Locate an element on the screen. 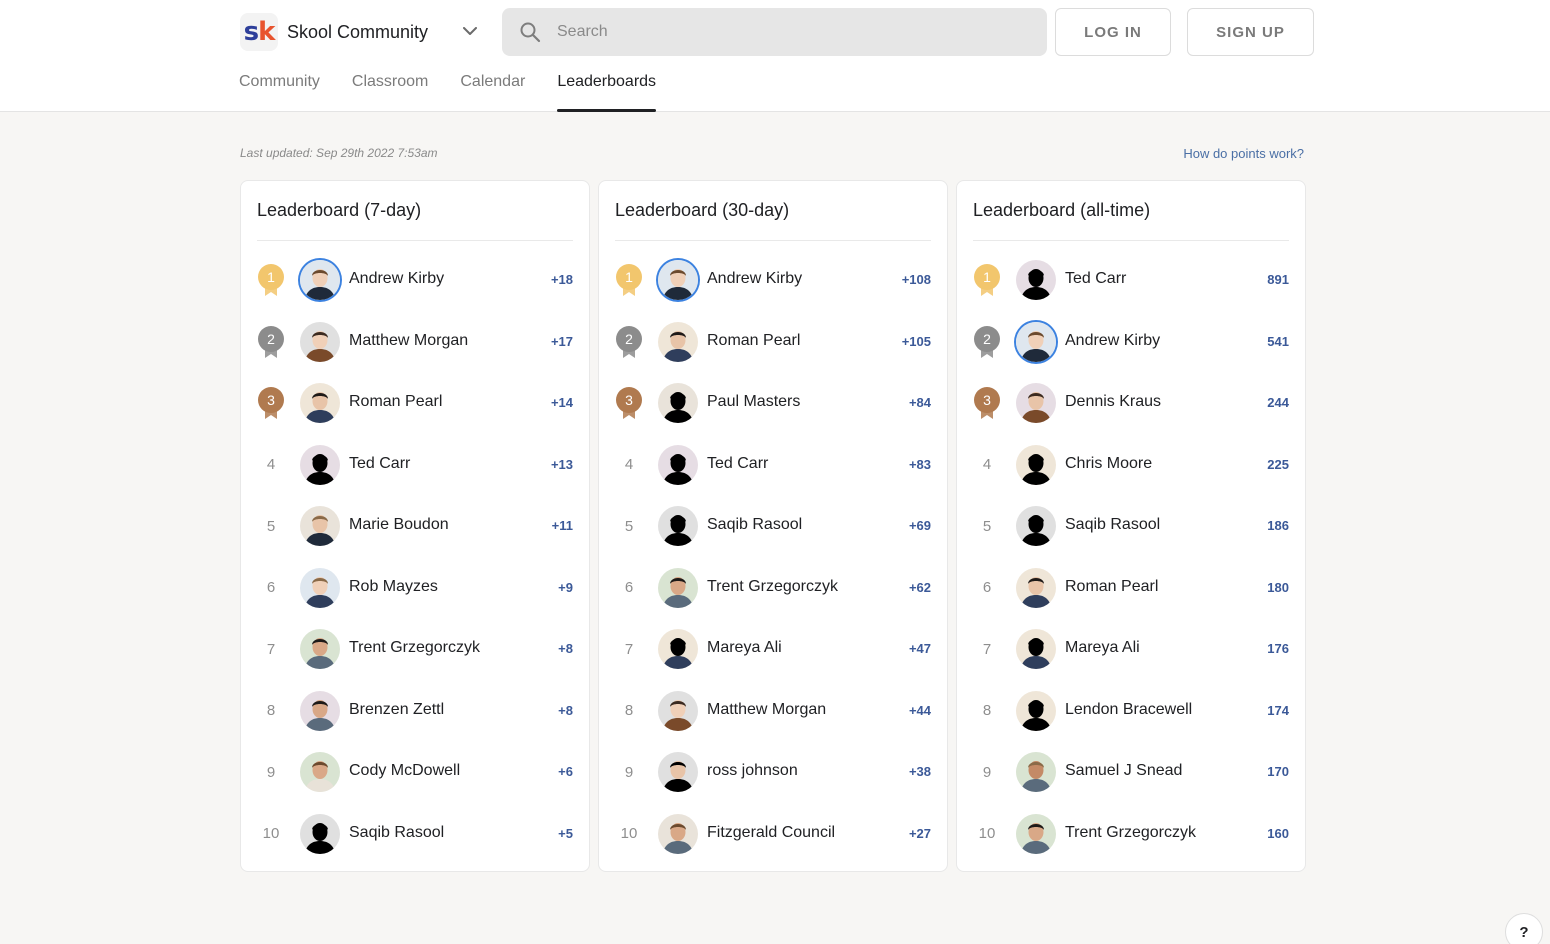 Image resolution: width=1550 pixels, height=944 pixels. leaderboard-row: 9 ross johnson +38 is located at coordinates (773, 772).